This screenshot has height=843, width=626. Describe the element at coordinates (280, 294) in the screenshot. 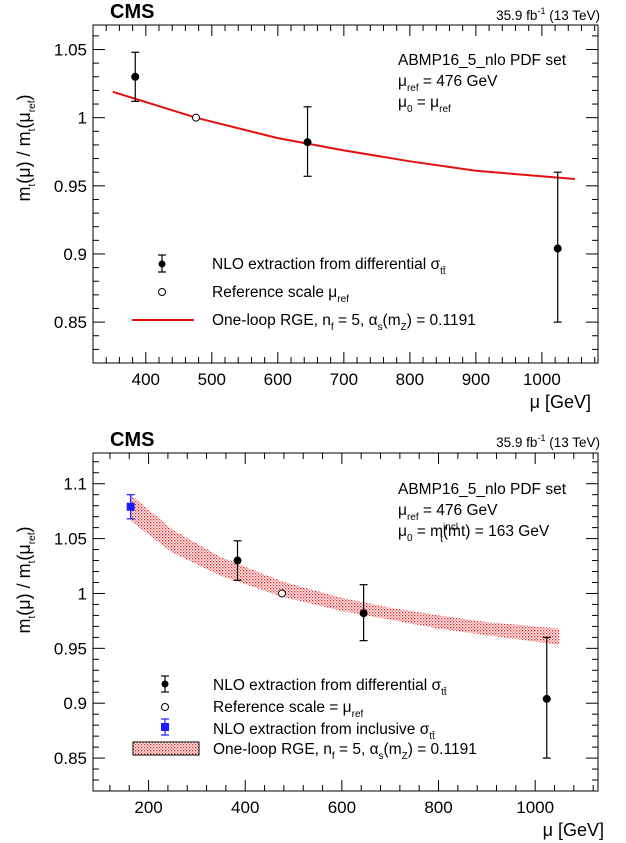

I see `legend-label-ref-scale: Reference scale μref` at that location.